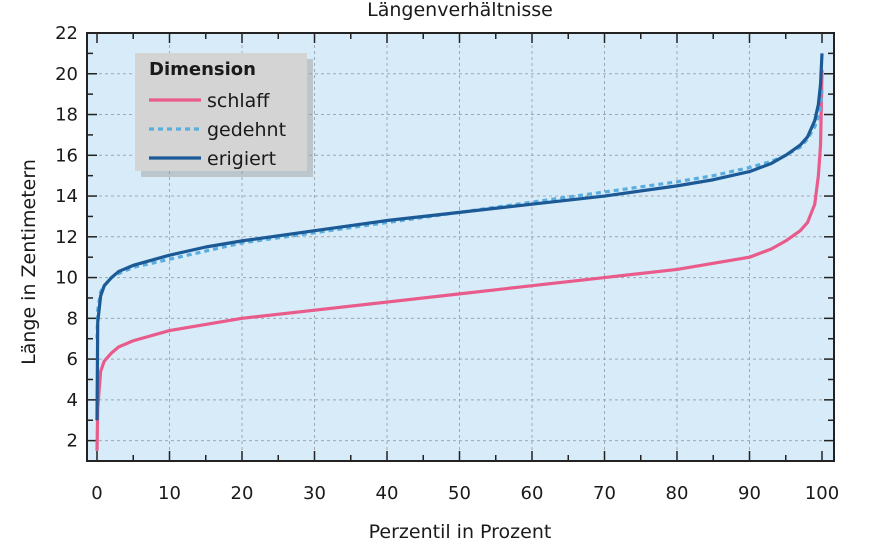 This screenshot has height=540, width=880. What do you see at coordinates (242, 493) in the screenshot?
I see `x-tick-label: 20` at bounding box center [242, 493].